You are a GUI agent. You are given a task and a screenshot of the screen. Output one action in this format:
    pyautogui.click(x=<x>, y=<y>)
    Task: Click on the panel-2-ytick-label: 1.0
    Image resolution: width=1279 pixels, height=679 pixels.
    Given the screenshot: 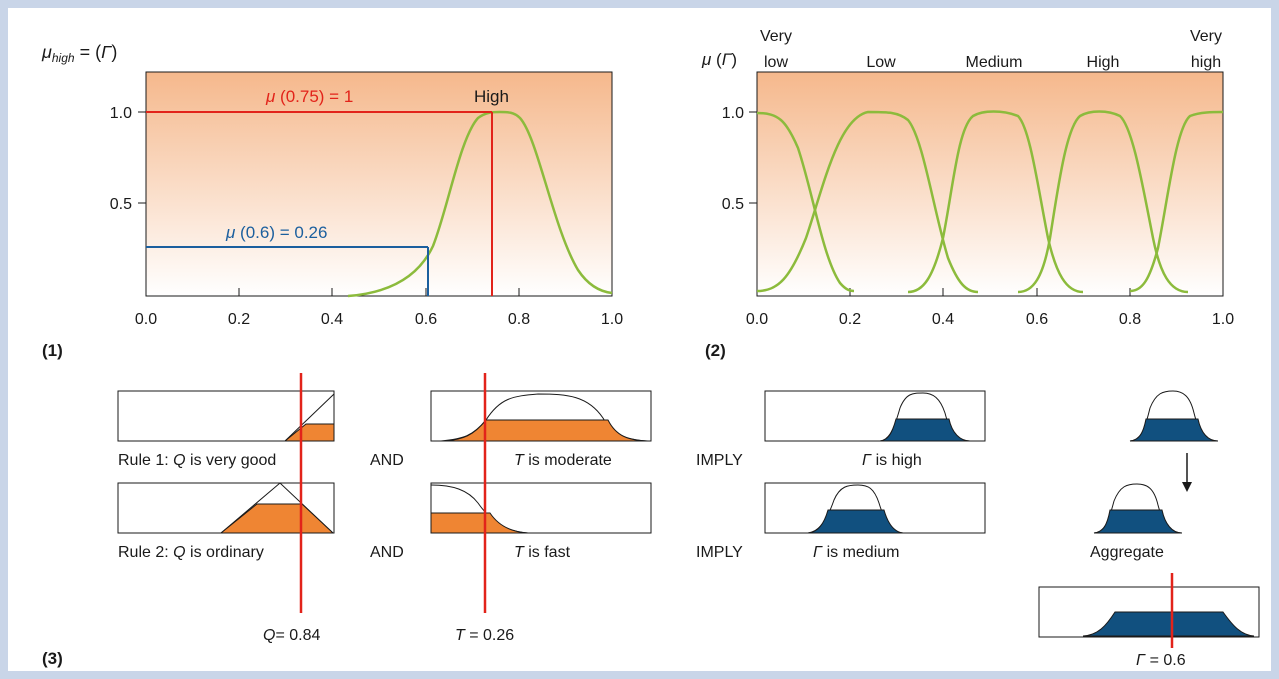 What is the action you would take?
    pyautogui.click(x=733, y=113)
    